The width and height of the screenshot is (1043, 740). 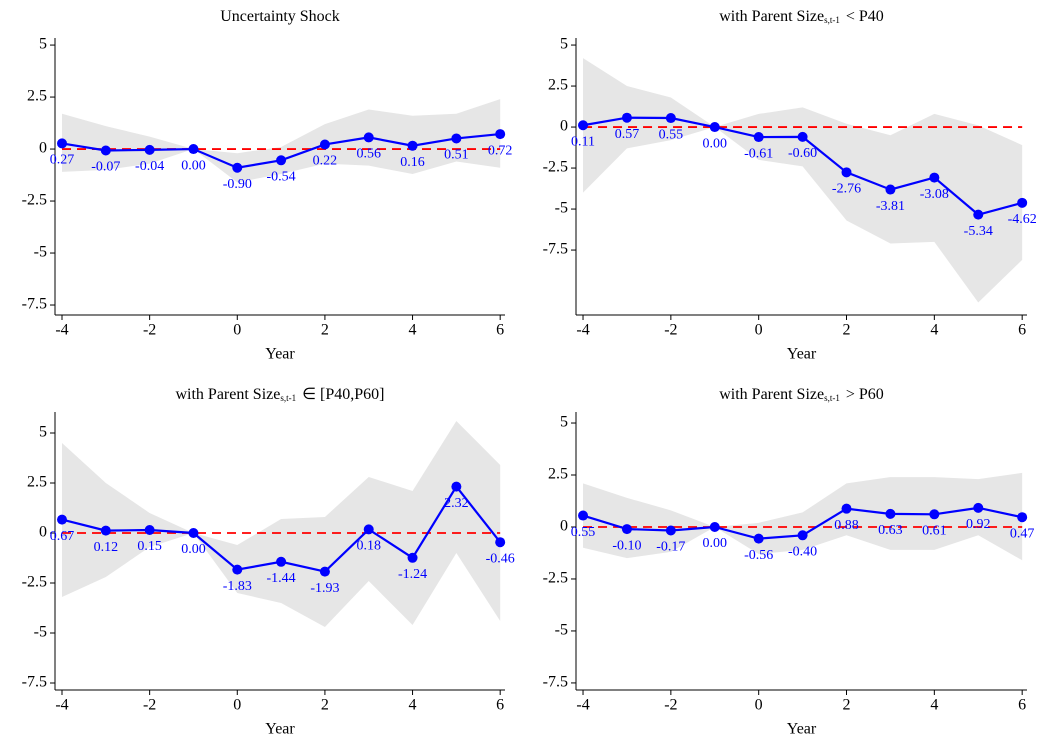 I want to click on value-label: -1.93, so click(x=324, y=588).